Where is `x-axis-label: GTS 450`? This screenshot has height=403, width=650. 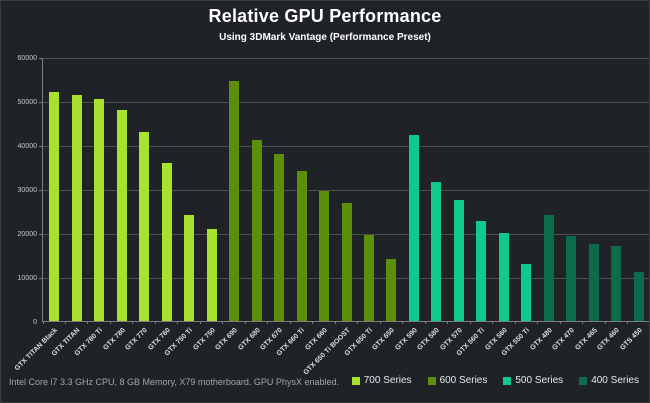
x-axis-label: GTS 450 is located at coordinates (631, 339).